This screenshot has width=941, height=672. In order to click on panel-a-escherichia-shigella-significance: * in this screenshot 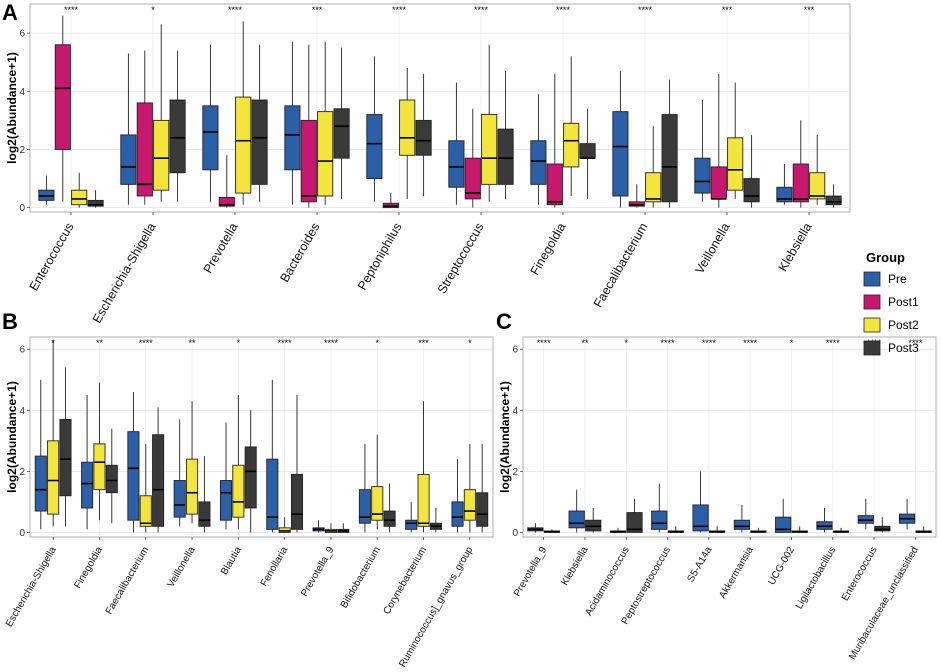, I will do `click(153, 10)`.